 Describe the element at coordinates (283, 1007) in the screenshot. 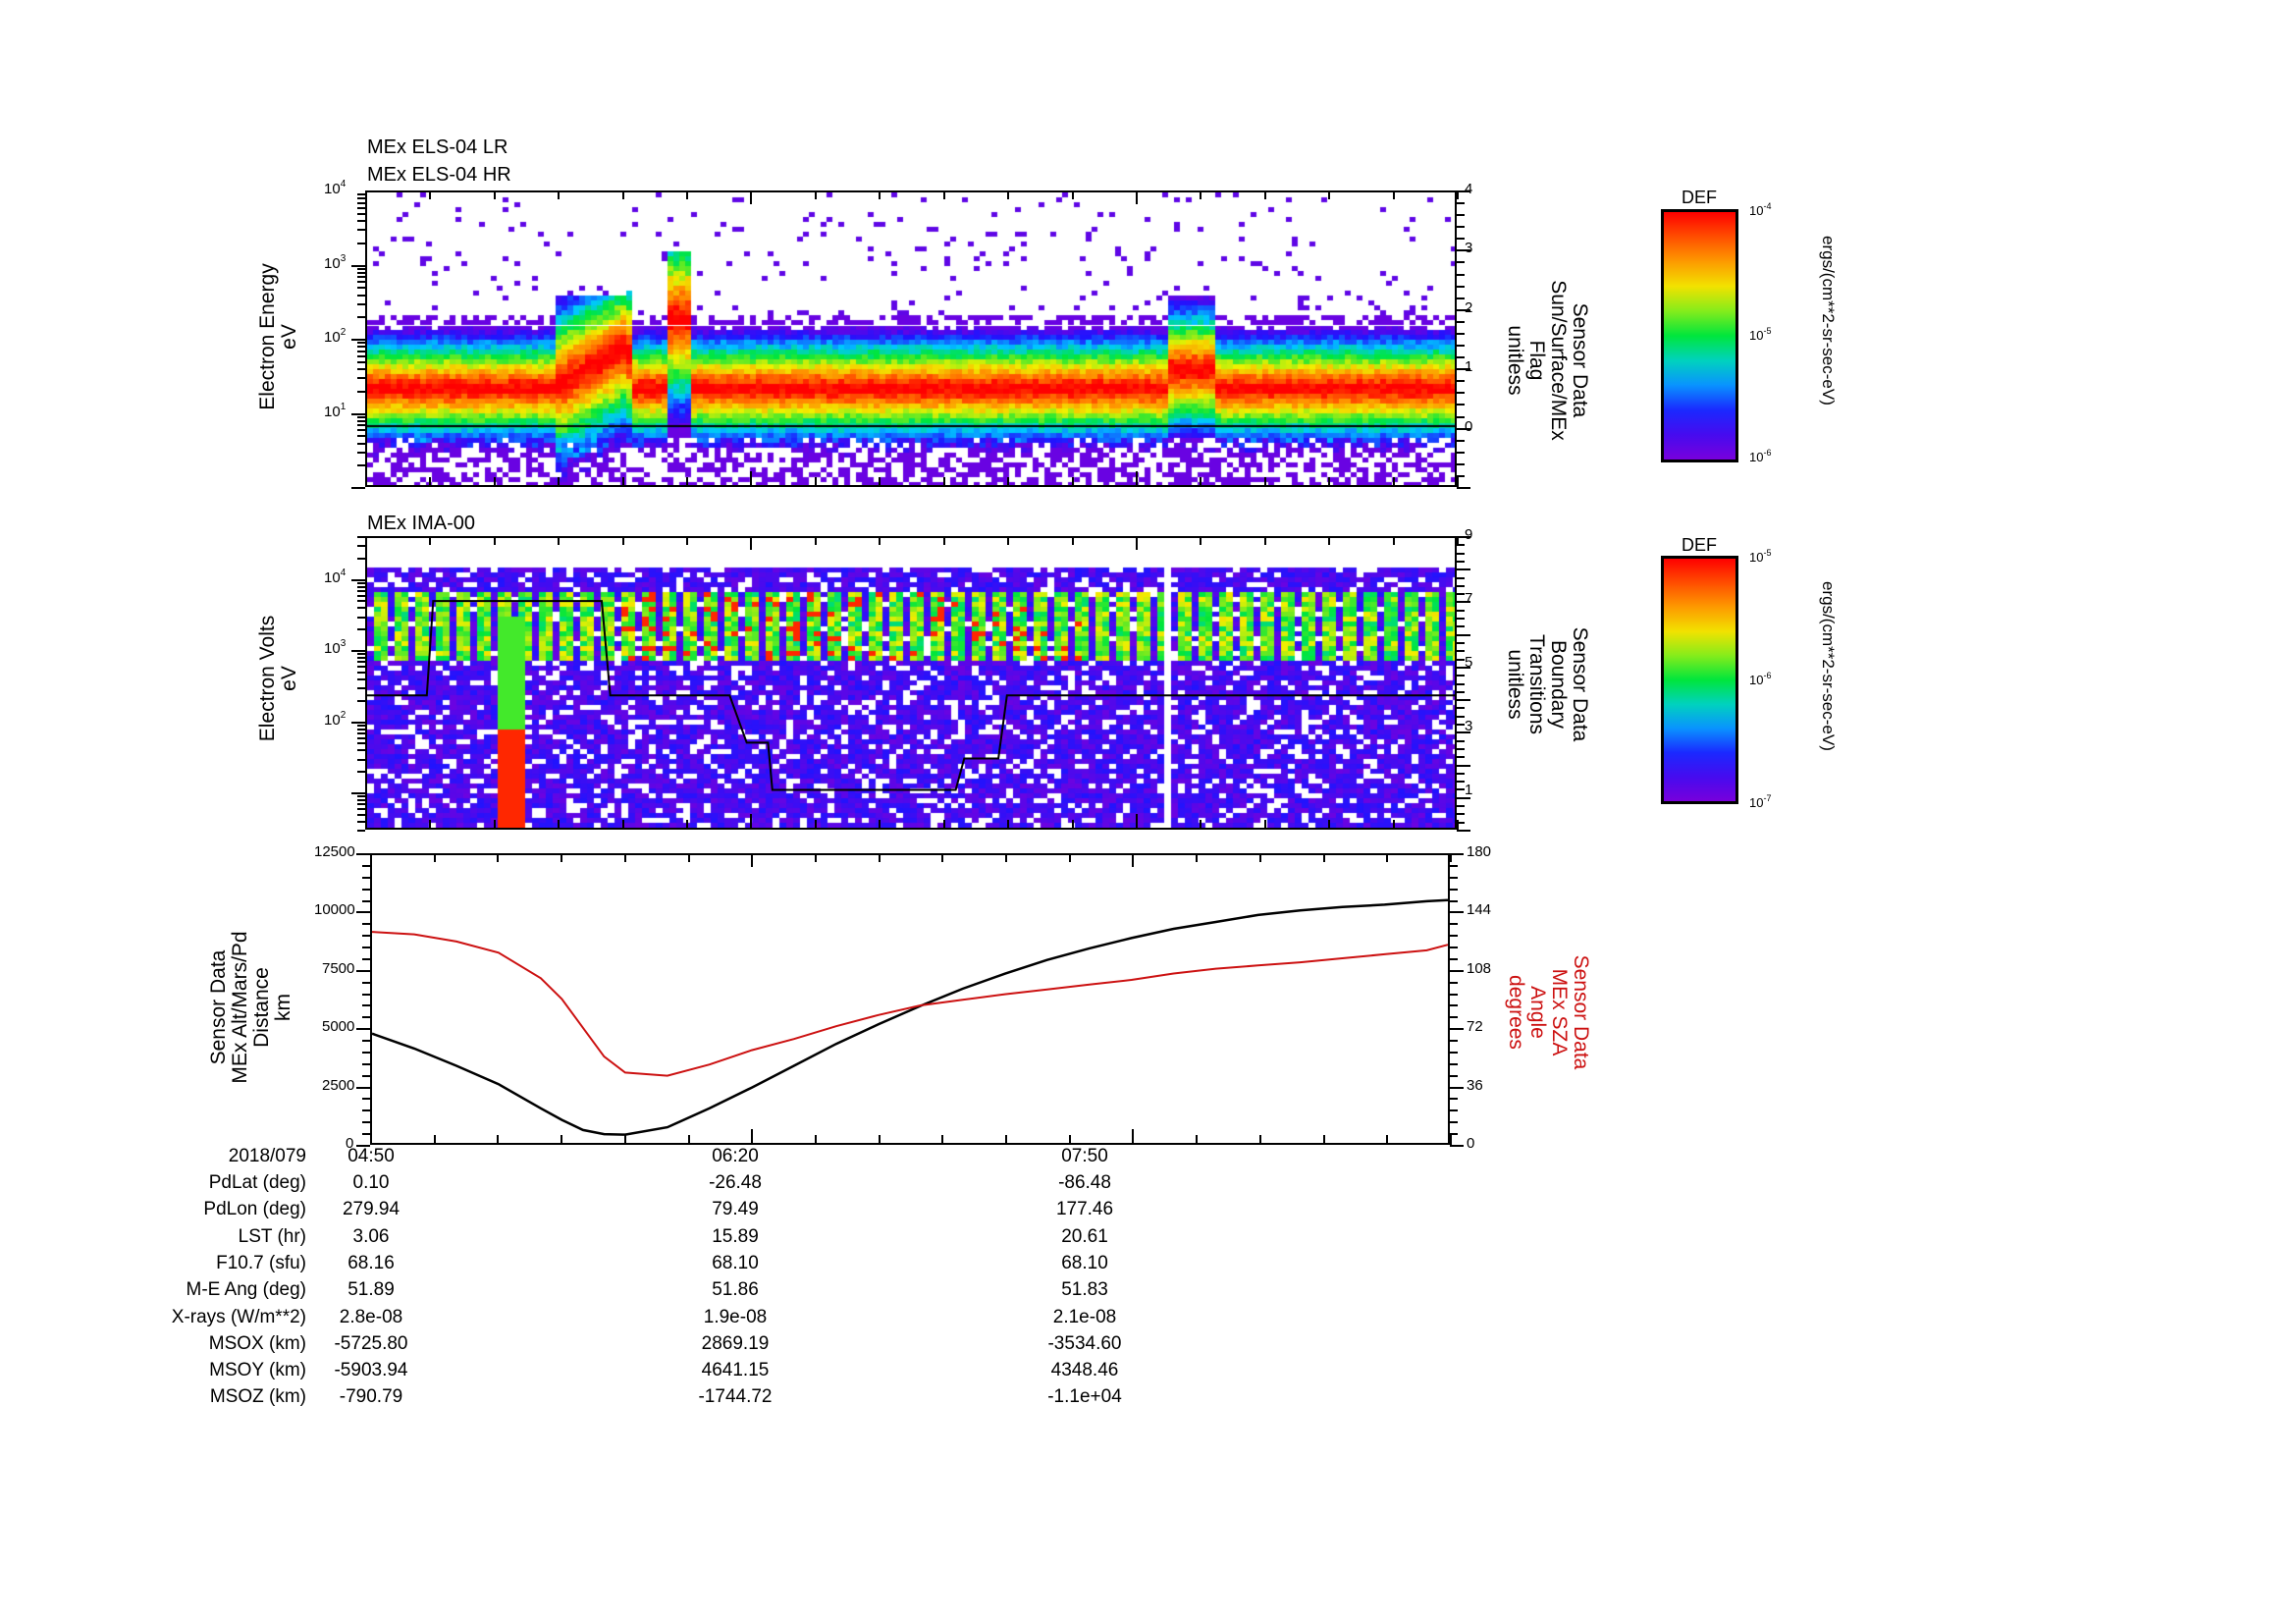

I see `orbit-ylabel-line4: km` at that location.